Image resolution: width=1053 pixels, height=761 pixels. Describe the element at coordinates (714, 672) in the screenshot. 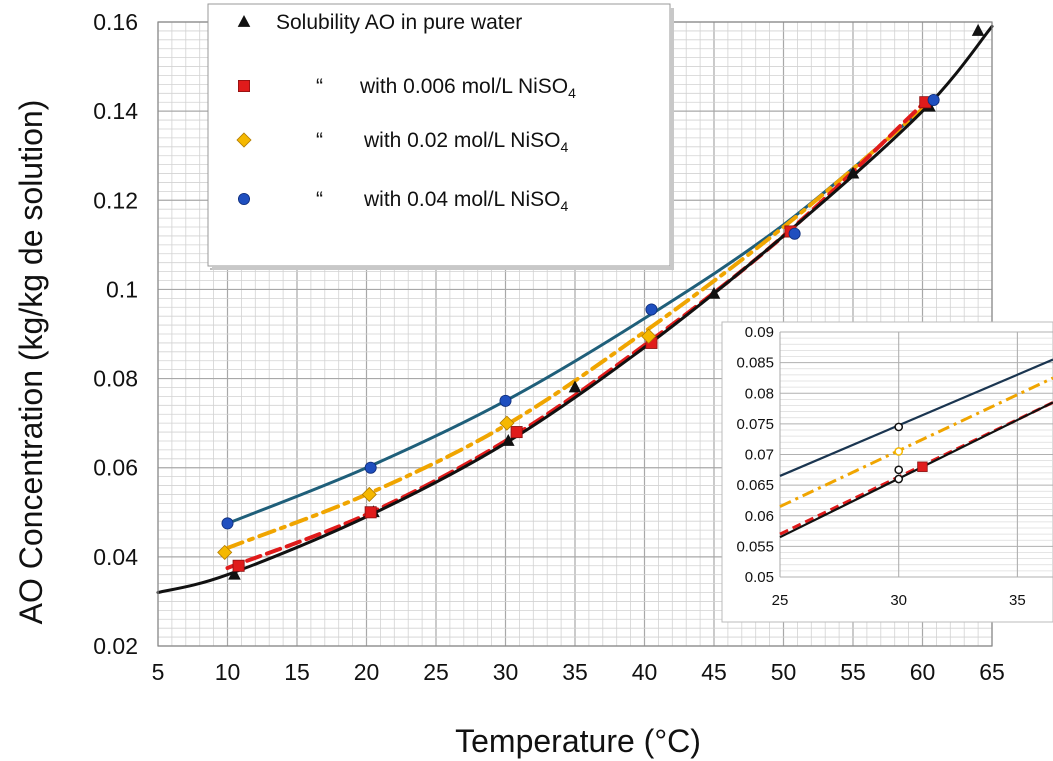

I see `x-tick-label: 45` at that location.